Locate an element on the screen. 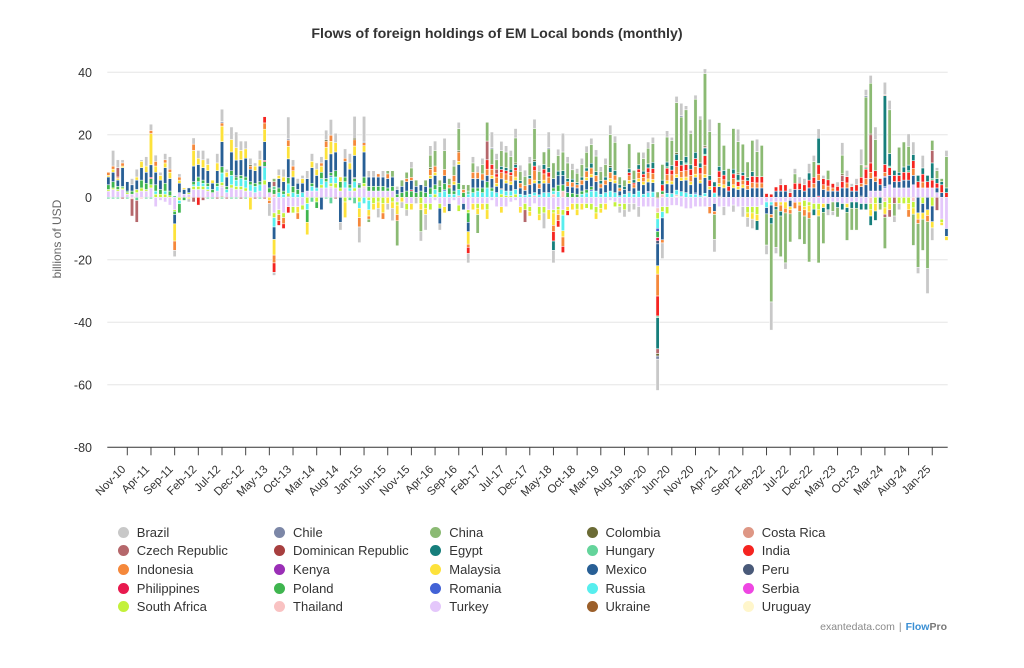  legend-item-philippines: Philippines is located at coordinates (158, 588).